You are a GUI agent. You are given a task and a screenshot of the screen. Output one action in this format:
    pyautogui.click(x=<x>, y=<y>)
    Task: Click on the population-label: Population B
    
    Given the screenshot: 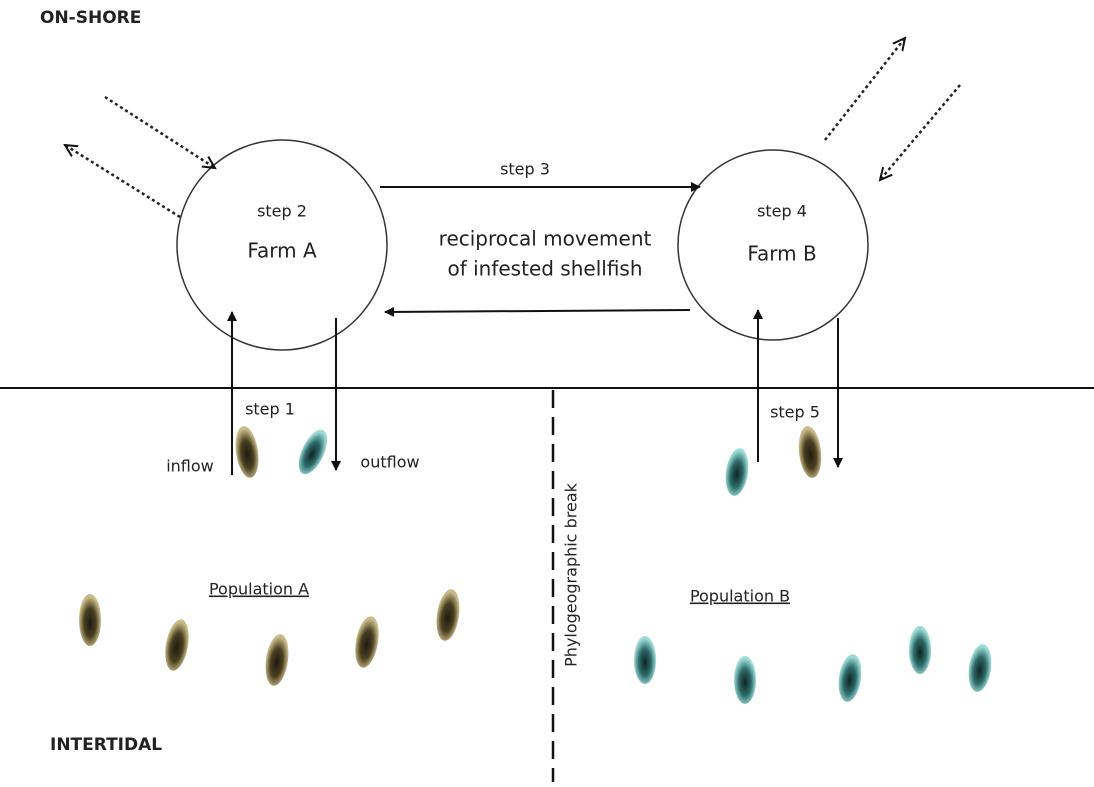 What is the action you would take?
    pyautogui.click(x=740, y=596)
    